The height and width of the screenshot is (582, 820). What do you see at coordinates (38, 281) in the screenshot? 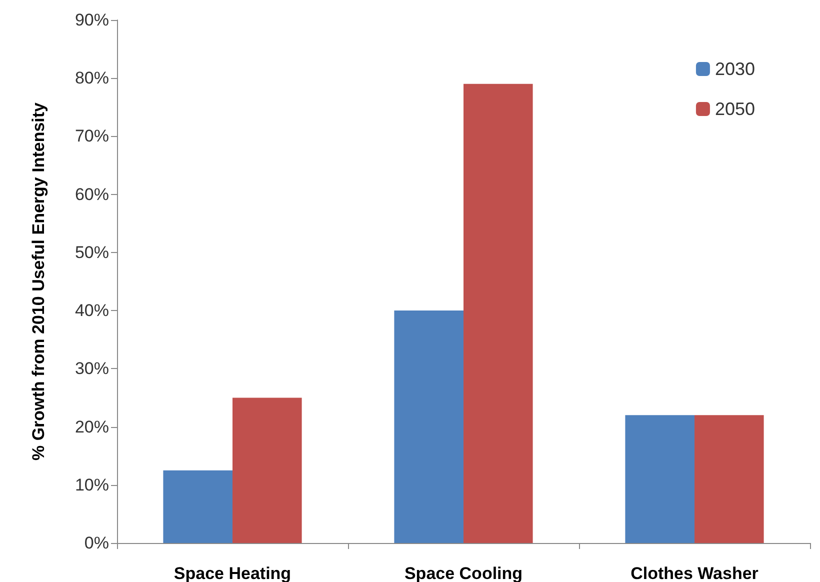
I see `y-axis-title: % Growth from 2010 Useful Energy Intensity` at bounding box center [38, 281].